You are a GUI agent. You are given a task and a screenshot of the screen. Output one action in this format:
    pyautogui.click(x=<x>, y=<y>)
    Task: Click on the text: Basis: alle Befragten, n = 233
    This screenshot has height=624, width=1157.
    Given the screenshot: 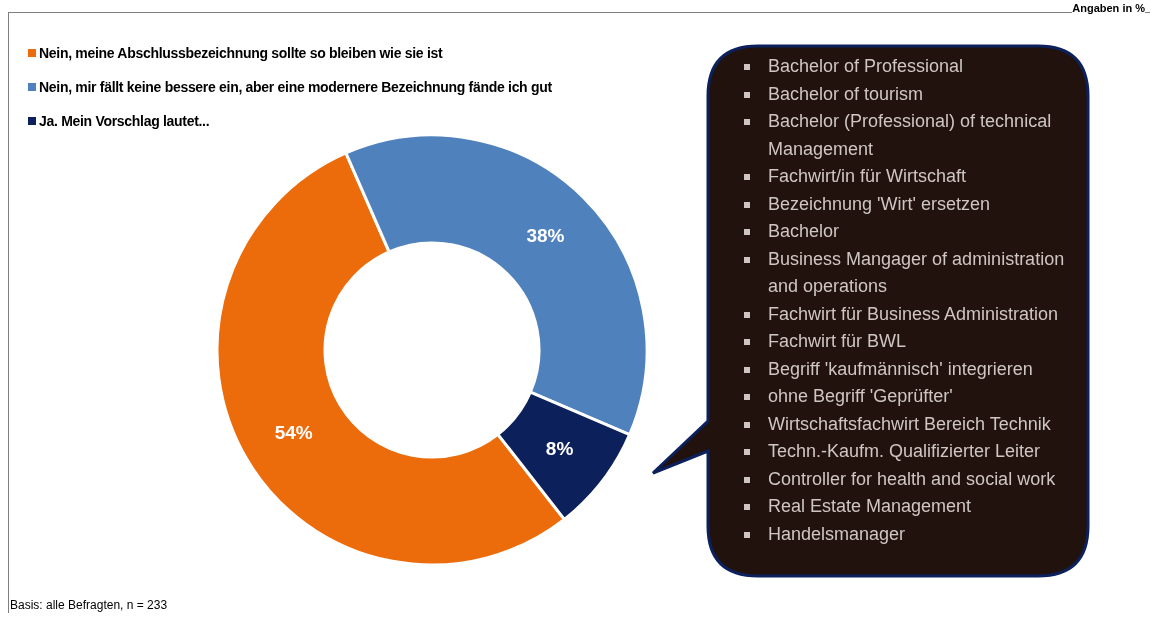 What is the action you would take?
    pyautogui.click(x=89, y=605)
    